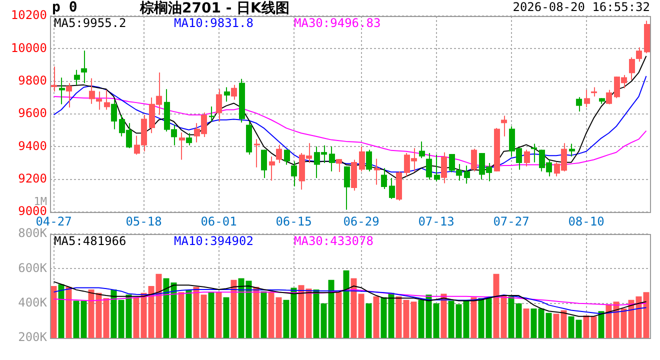  What do you see at coordinates (214, 8) in the screenshot?
I see `chart-title: 棕榈油2701 - 日K线图` at bounding box center [214, 8].